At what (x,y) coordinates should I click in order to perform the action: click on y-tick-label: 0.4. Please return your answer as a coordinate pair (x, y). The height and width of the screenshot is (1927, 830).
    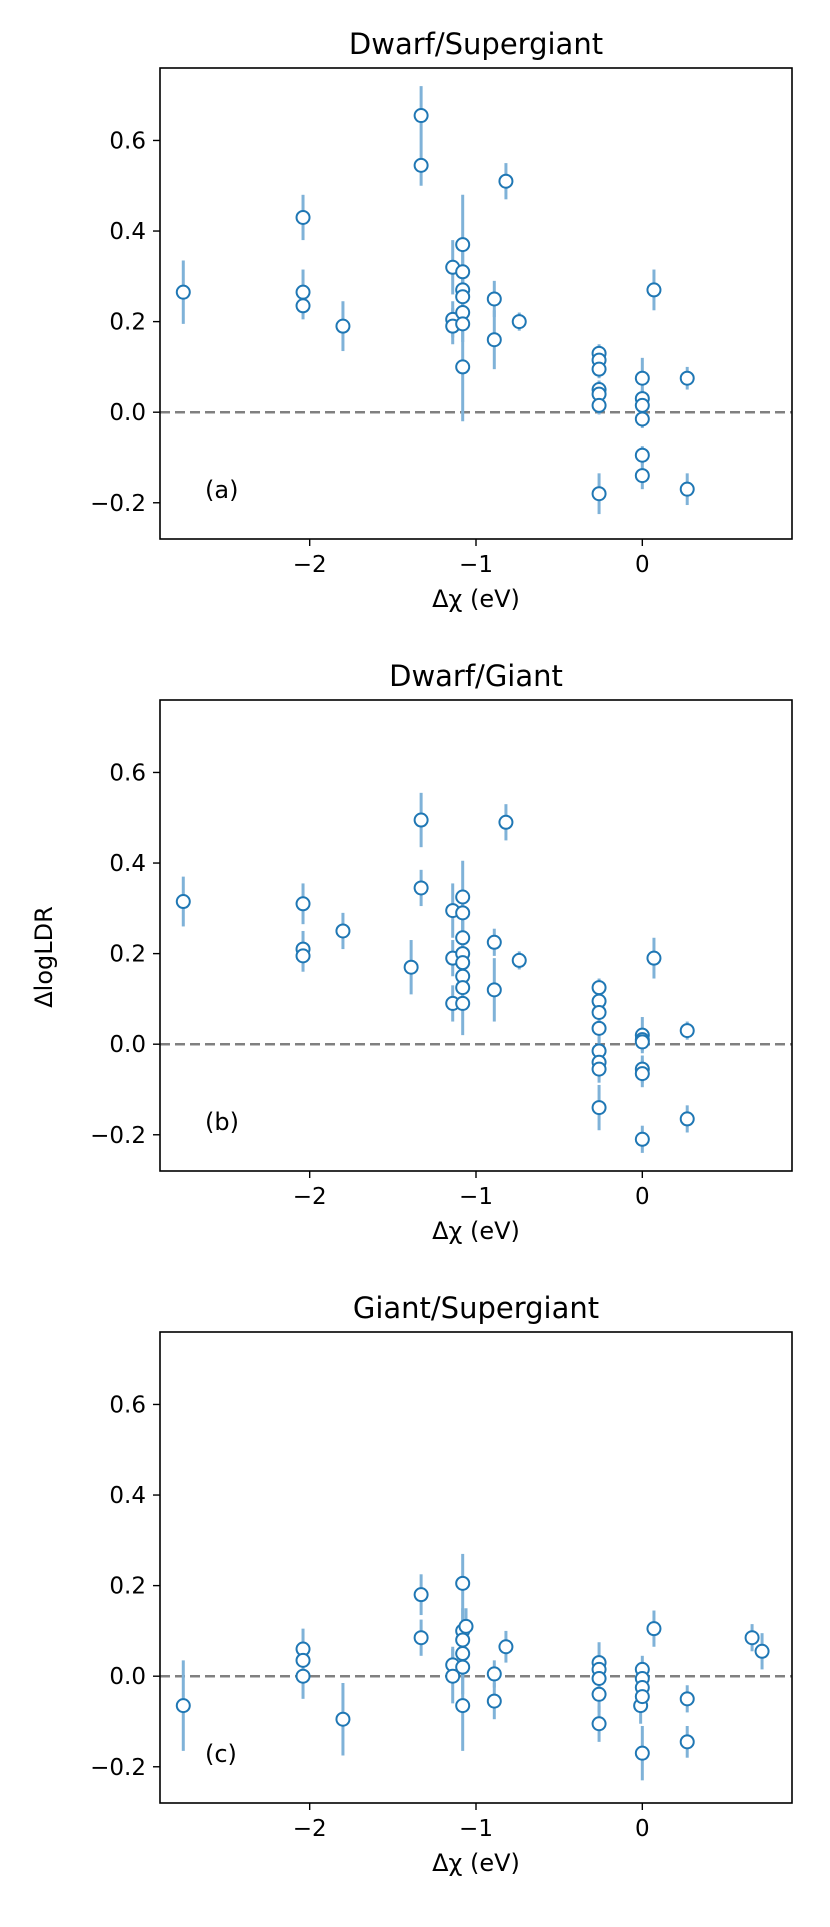
    Looking at the image, I should click on (127, 1496).